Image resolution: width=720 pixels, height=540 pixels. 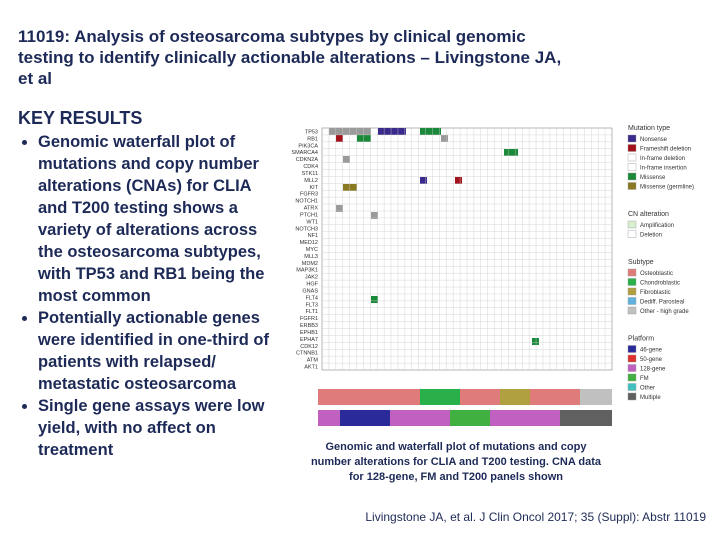 I want to click on gene-label: JAK2, so click(x=311, y=278).